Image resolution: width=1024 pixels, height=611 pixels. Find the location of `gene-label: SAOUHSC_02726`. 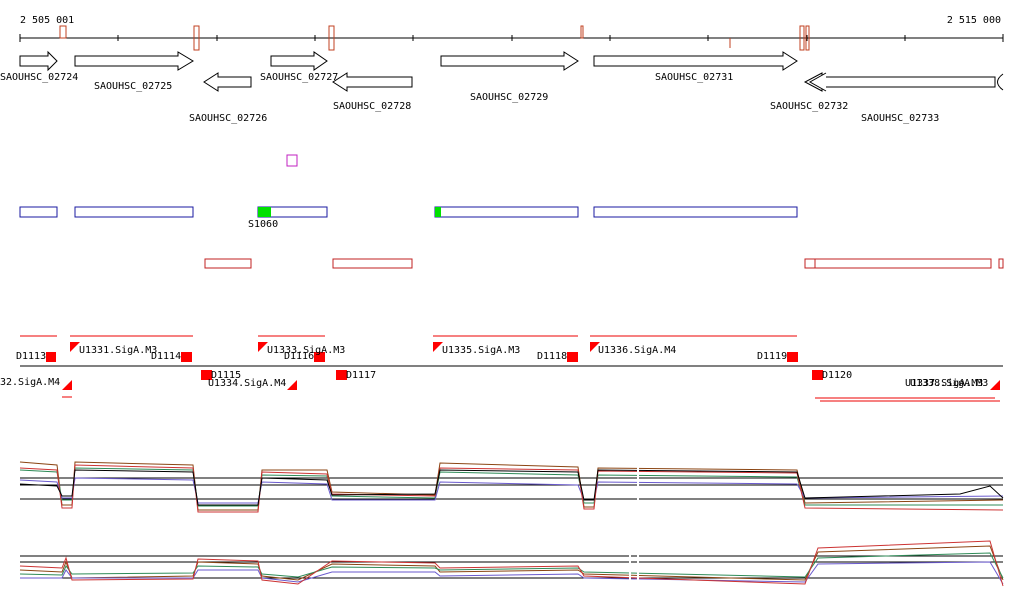

gene-label: SAOUHSC_02726 is located at coordinates (228, 118).